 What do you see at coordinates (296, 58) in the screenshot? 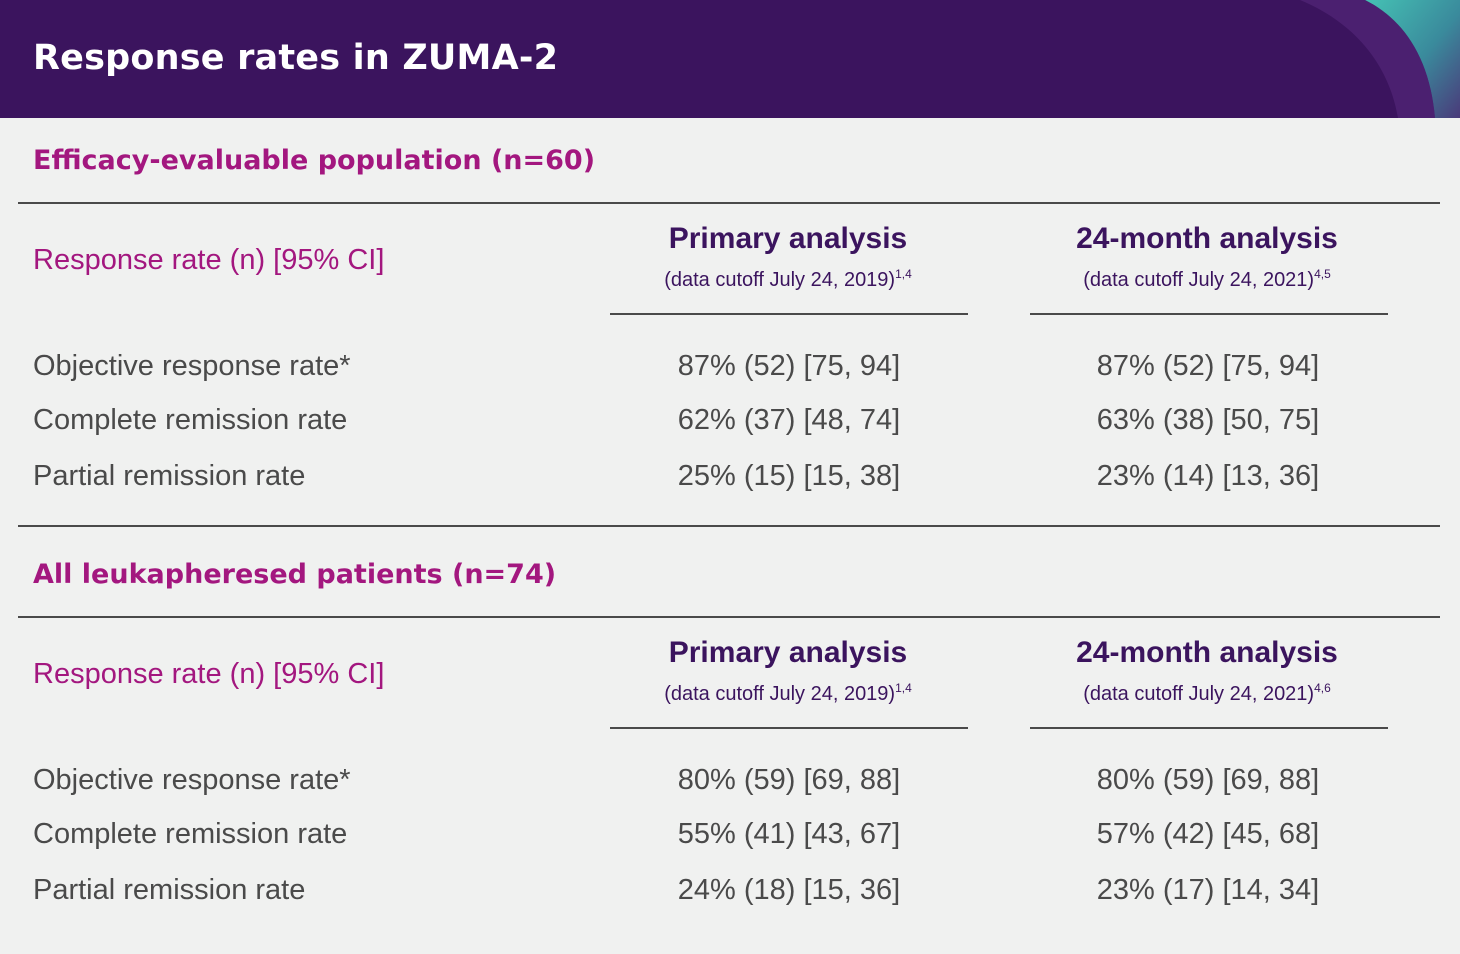
I see `page-title: Response rates in ZUMA-2` at bounding box center [296, 58].